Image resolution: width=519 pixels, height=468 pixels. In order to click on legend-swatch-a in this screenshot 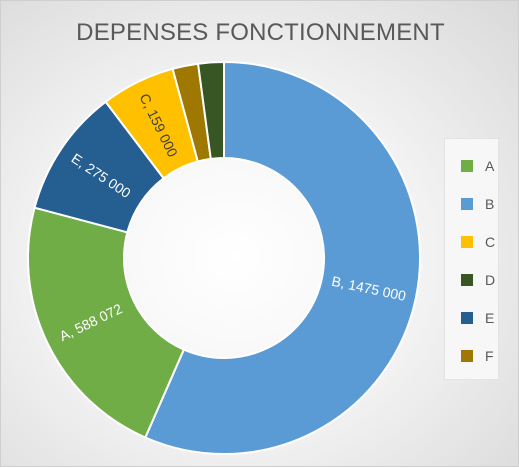, I will do `click(467, 166)`.